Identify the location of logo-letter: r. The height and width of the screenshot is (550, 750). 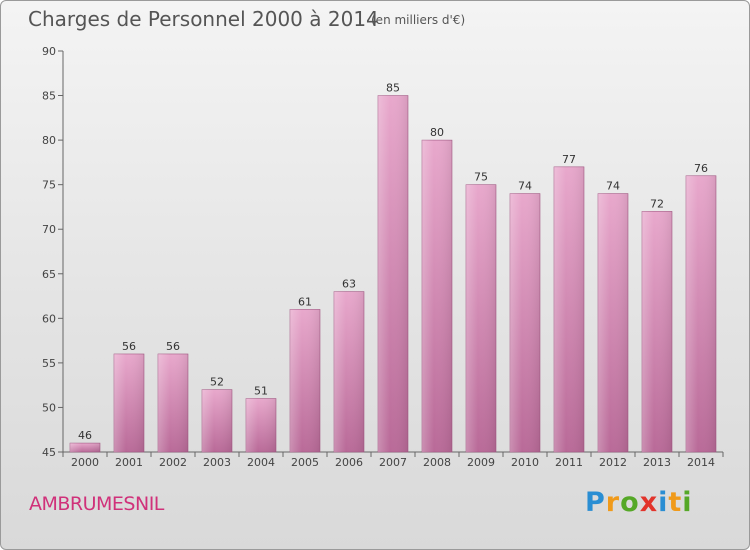
(613, 502).